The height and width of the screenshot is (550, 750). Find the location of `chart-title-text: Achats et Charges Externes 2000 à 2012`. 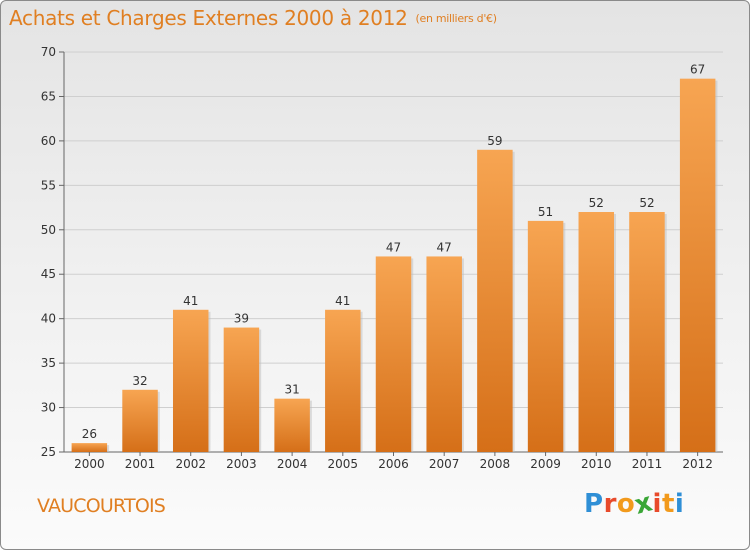

chart-title-text: Achats et Charges Externes 2000 à 2012 is located at coordinates (208, 18).